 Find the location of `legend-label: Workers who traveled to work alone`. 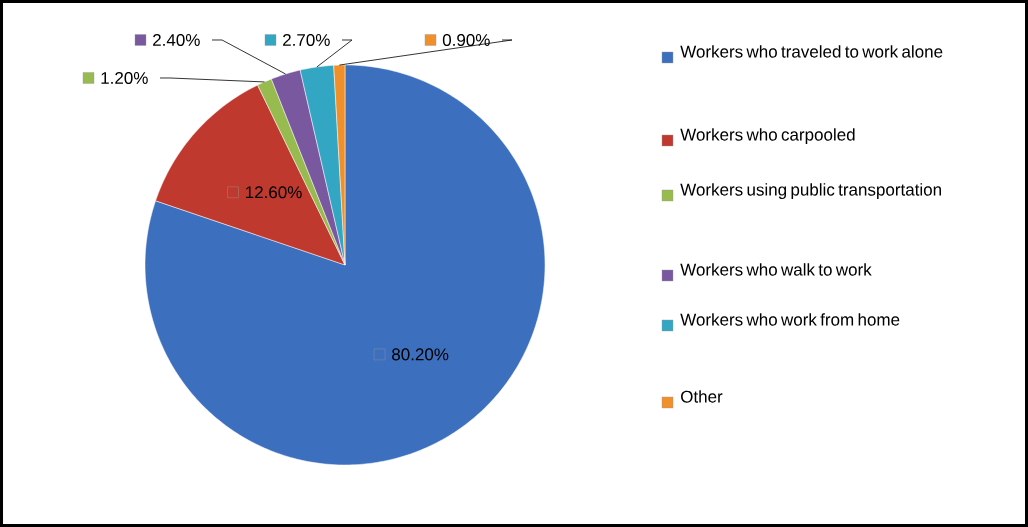

legend-label: Workers who traveled to work alone is located at coordinates (811, 51).